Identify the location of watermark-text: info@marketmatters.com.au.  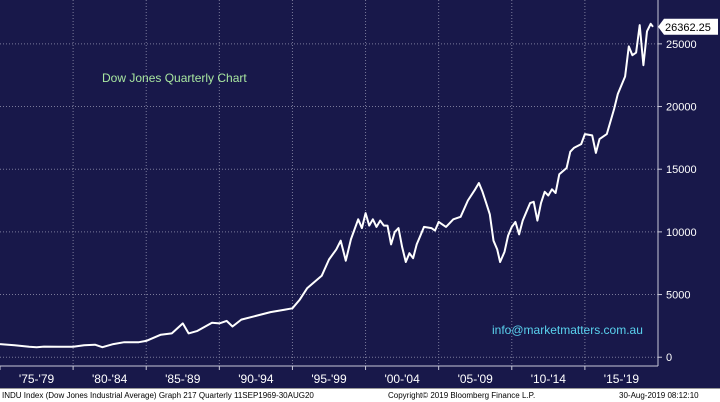
(567, 330).